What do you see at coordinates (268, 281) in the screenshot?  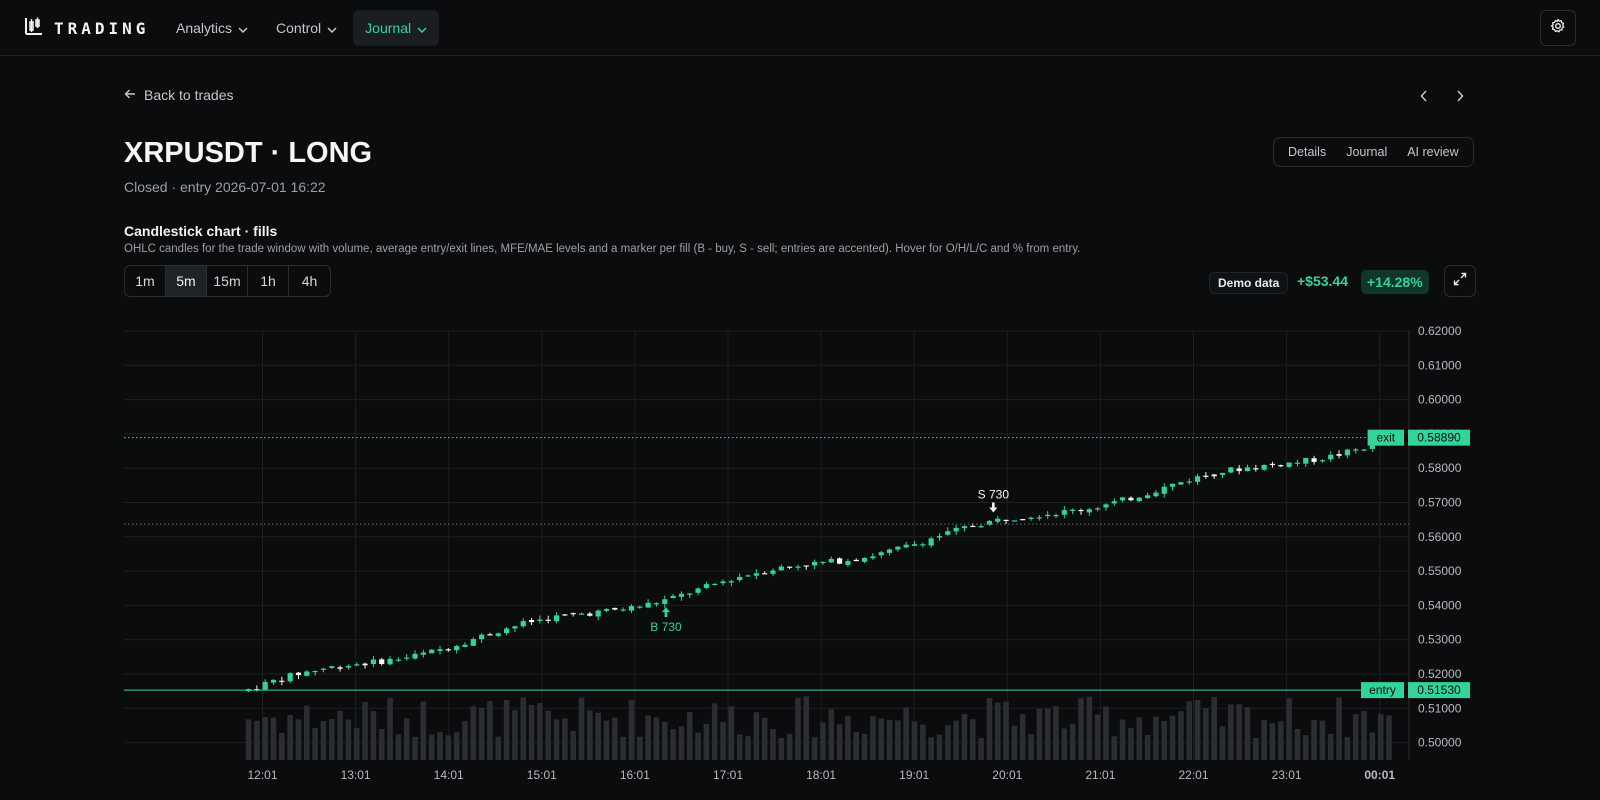 I see `timeframe-1h-button: 1h` at bounding box center [268, 281].